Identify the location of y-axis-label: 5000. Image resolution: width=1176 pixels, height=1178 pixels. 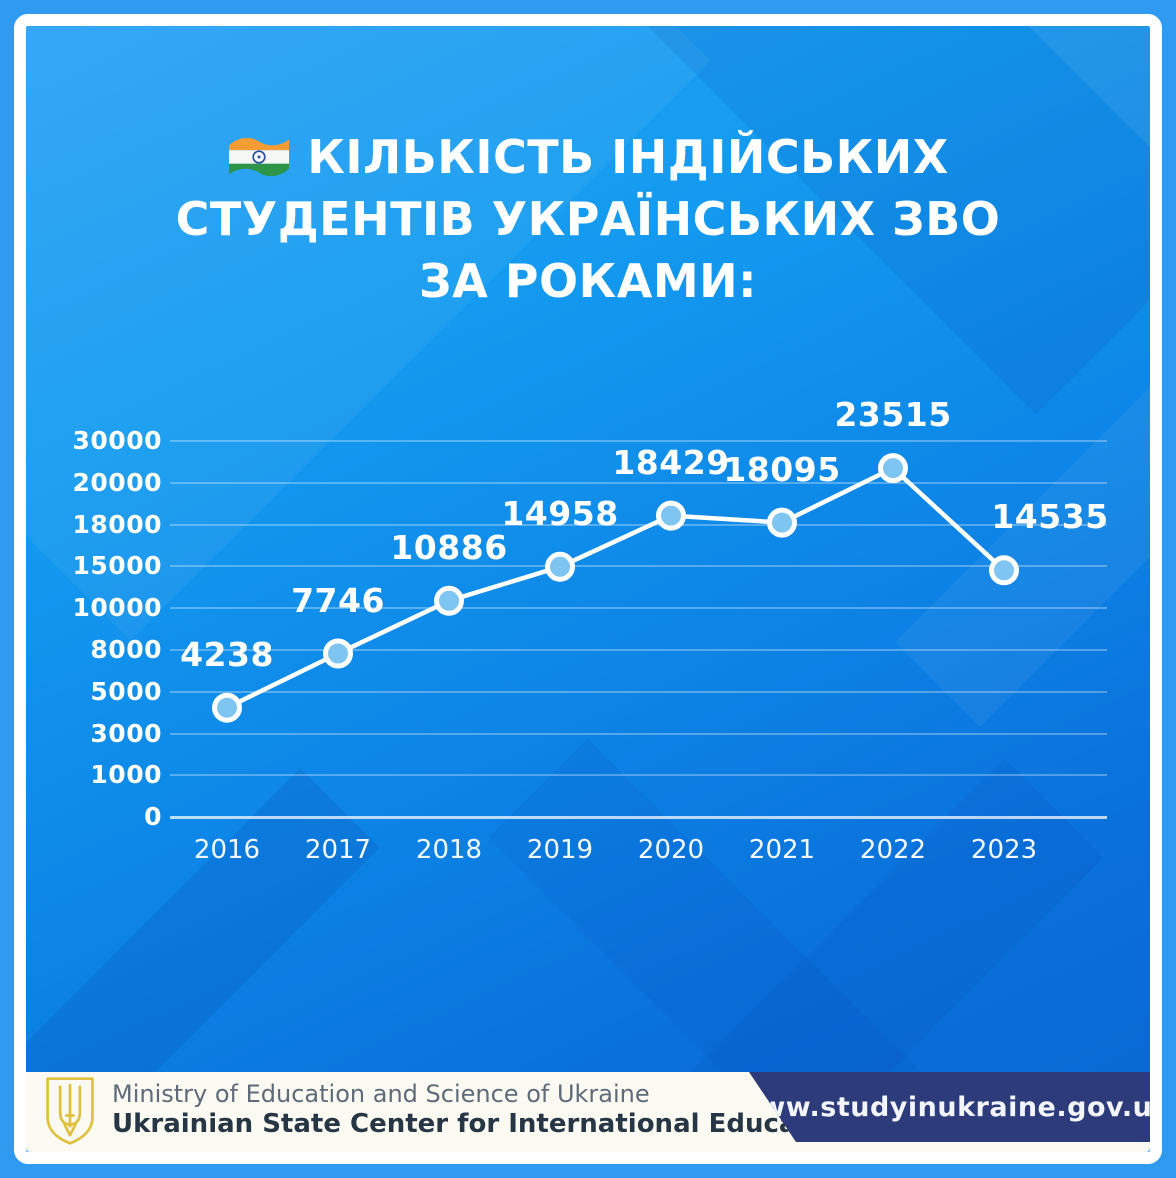
(126, 691).